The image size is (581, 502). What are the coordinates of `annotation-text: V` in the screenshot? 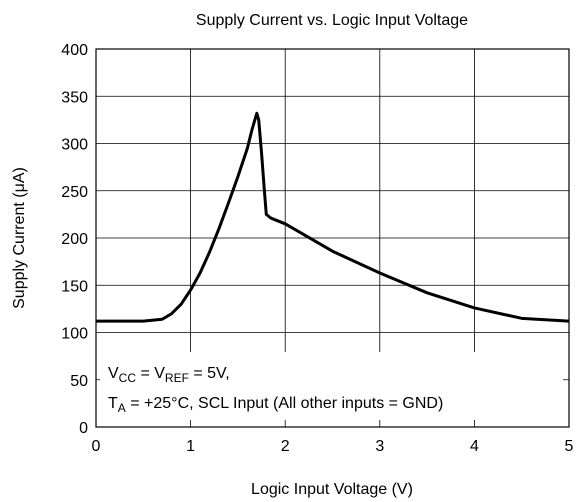 It's located at (113, 373).